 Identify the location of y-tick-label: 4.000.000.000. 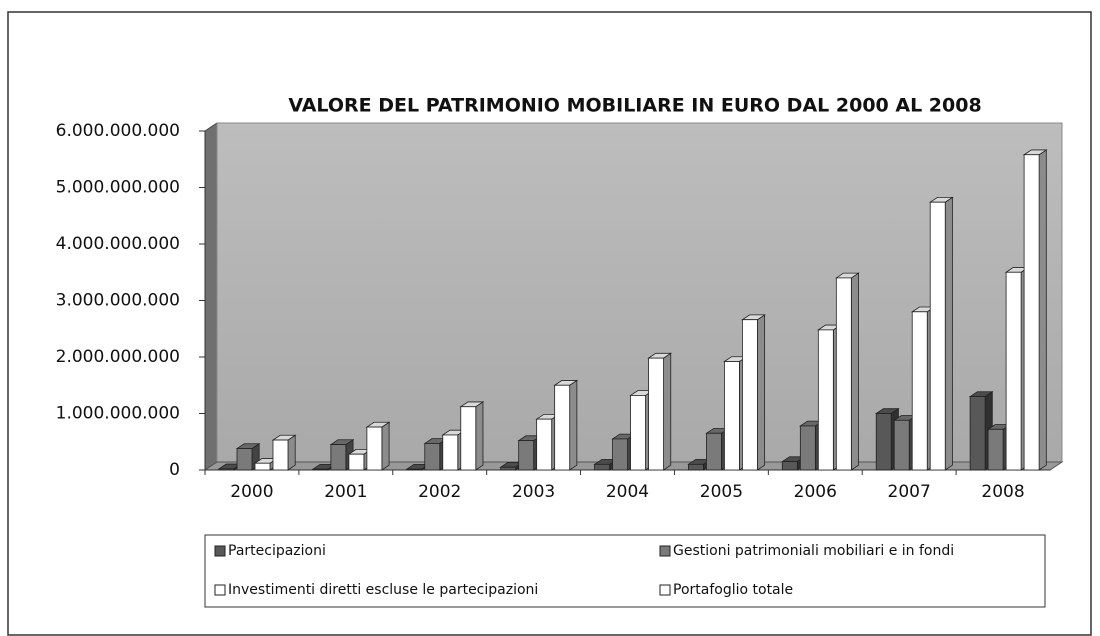
(118, 244).